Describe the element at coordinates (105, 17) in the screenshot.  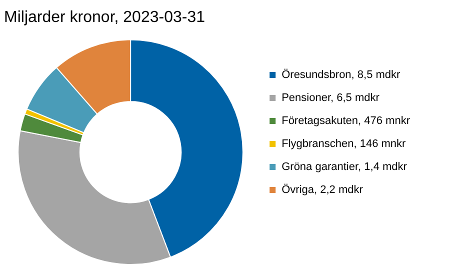
I see `chart-title: Miljarder kronor, 2023-03-31` at that location.